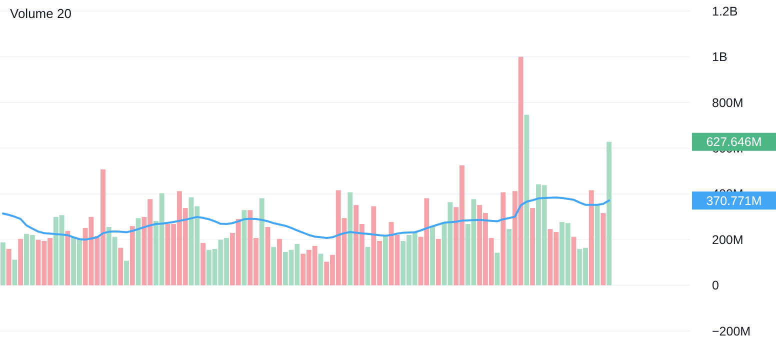  Describe the element at coordinates (715, 285) in the screenshot. I see `y-tick-label: 0` at that location.